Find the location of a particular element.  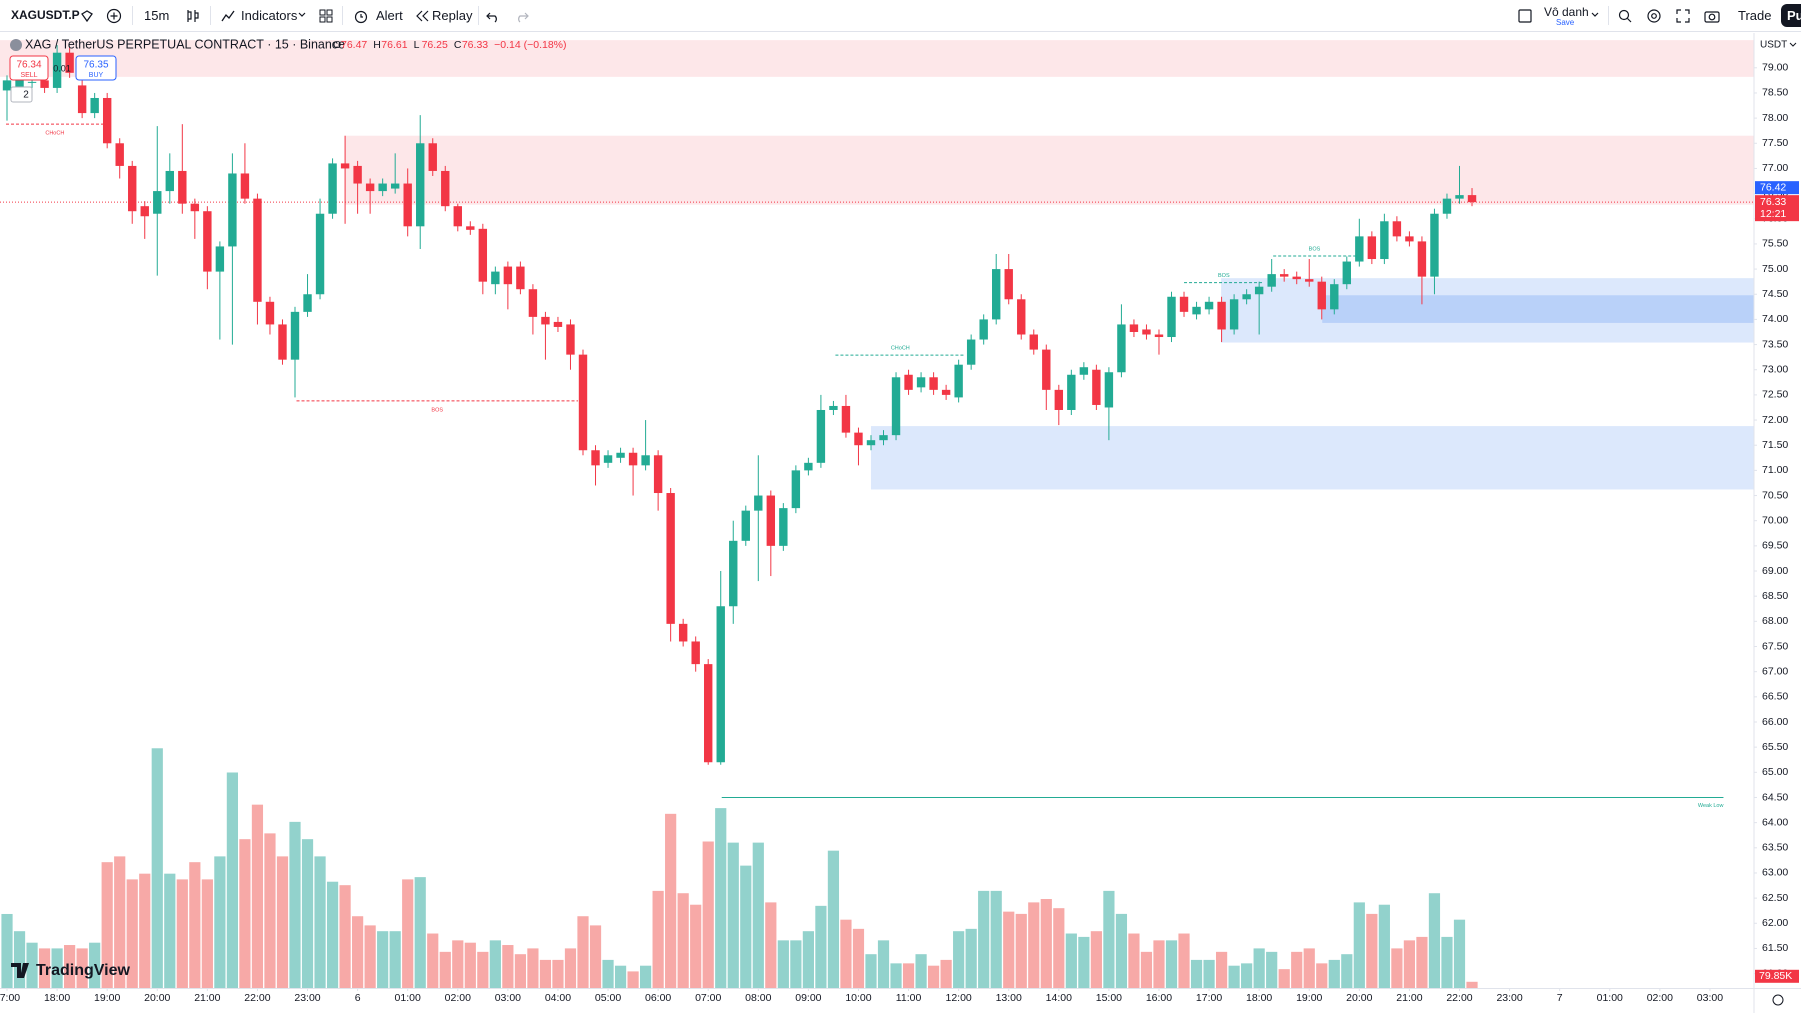

trade-button: Trade is located at coordinates (1755, 15).